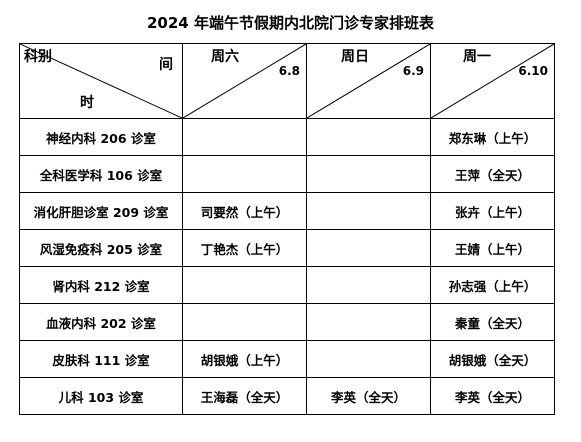  I want to click on corner-label-mid: 间, so click(166, 65).